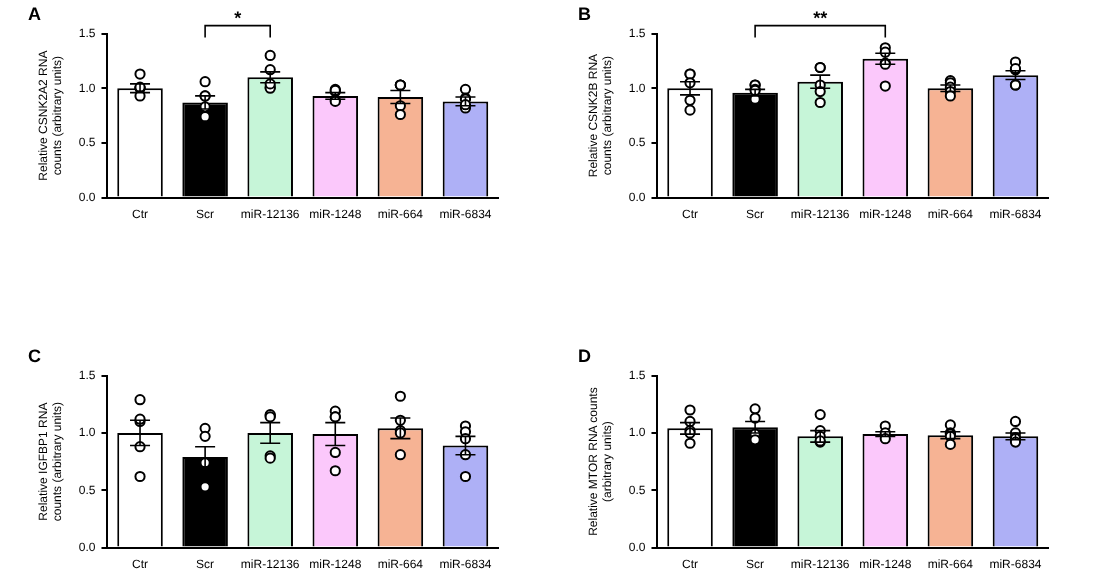 The width and height of the screenshot is (1100, 586). I want to click on chart-title: B, so click(585, 13).